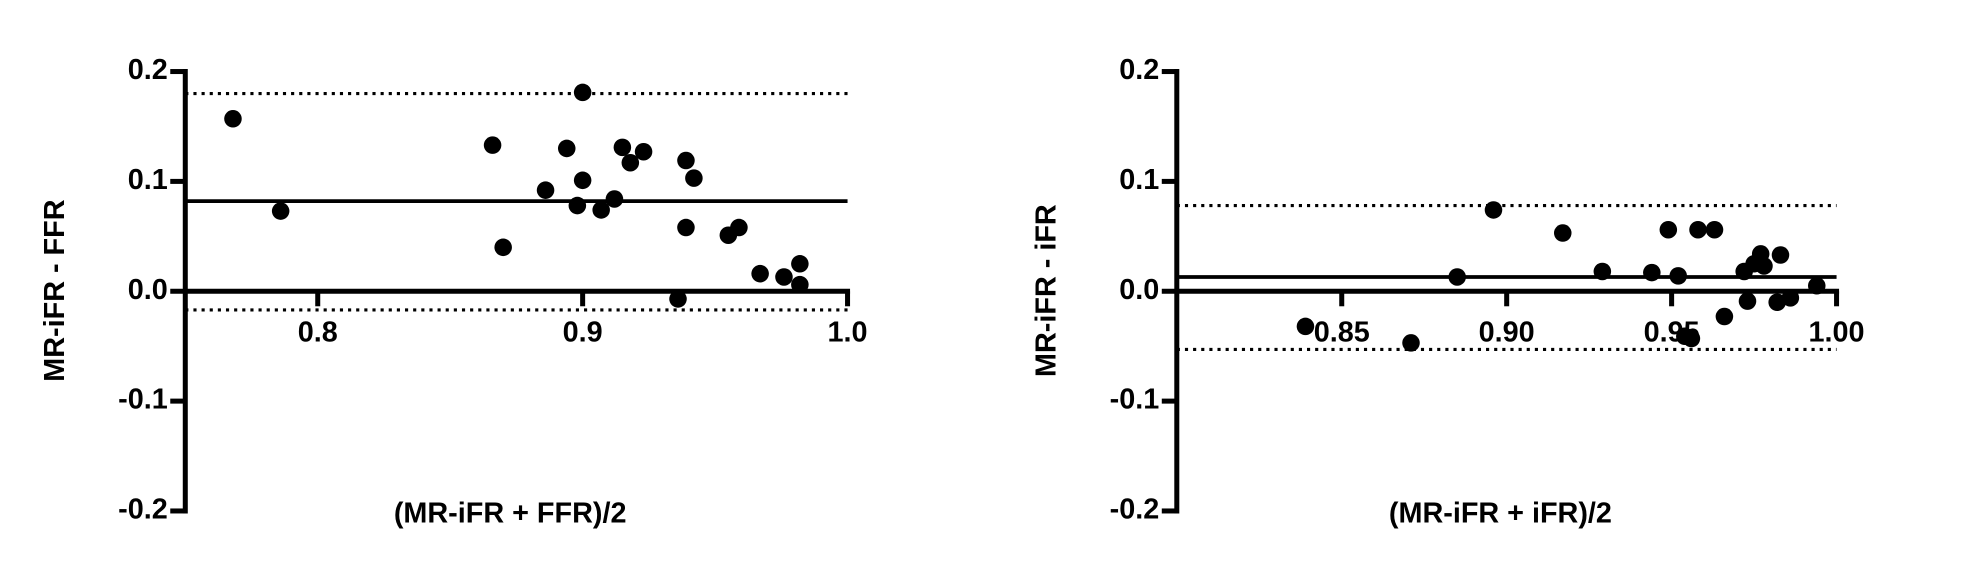  I want to click on x-tick-label: 0.85, so click(1342, 332).